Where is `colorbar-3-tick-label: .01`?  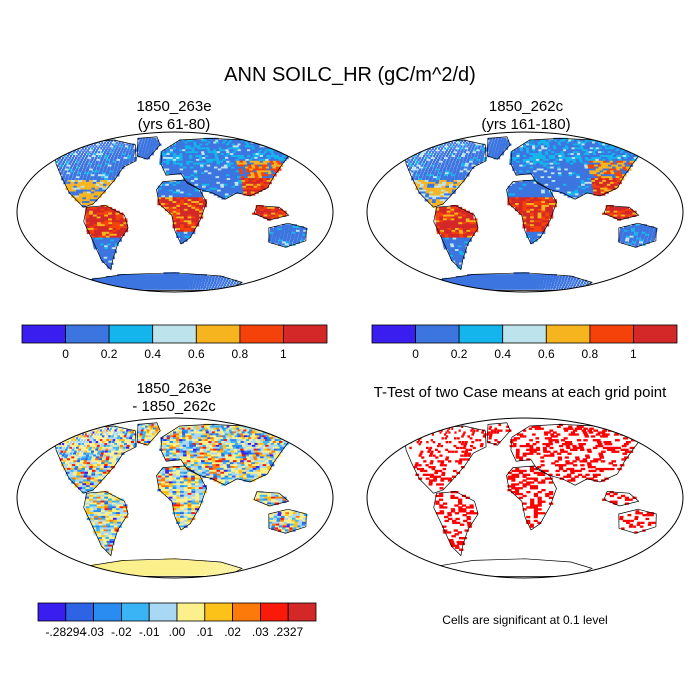
colorbar-3-tick-label: .01 is located at coordinates (204, 632).